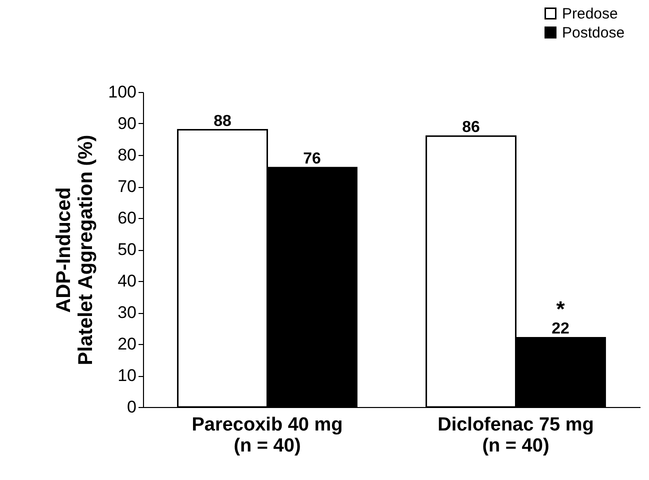 Image resolution: width=649 pixels, height=480 pixels. I want to click on y-tick-label: 40, so click(127, 281).